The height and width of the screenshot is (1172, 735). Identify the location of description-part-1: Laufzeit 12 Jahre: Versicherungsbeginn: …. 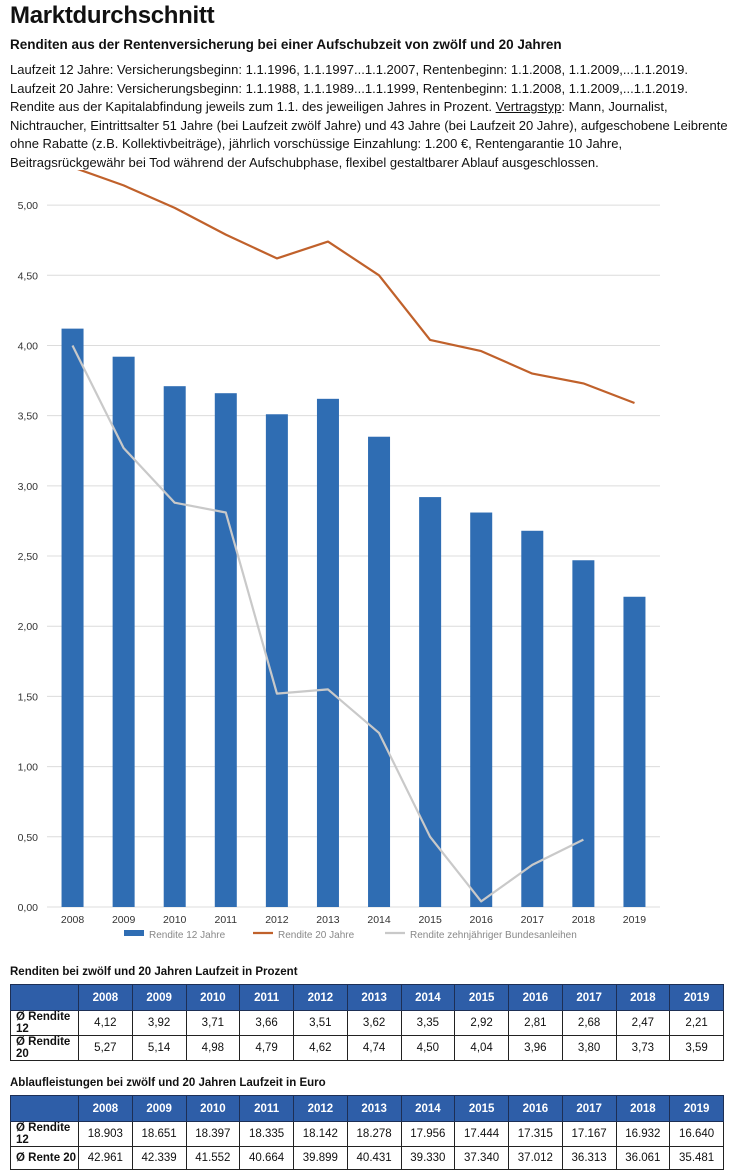
(349, 88).